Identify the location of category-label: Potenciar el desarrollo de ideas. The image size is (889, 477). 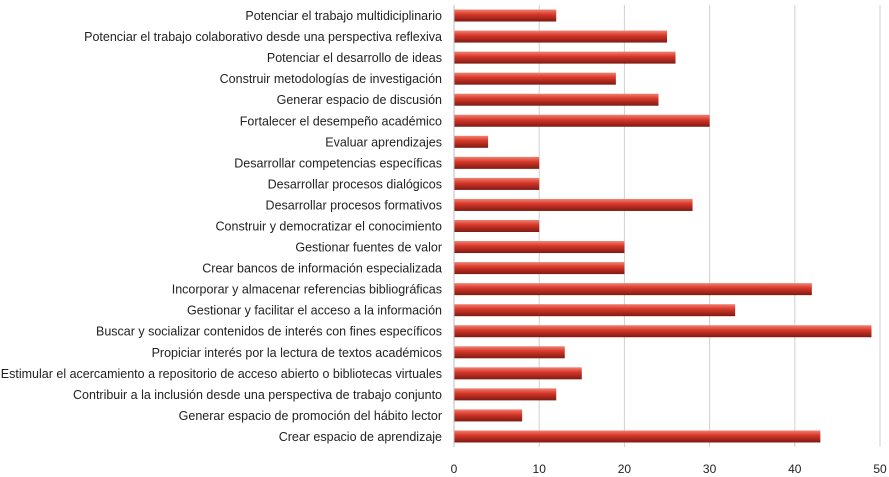
(354, 58).